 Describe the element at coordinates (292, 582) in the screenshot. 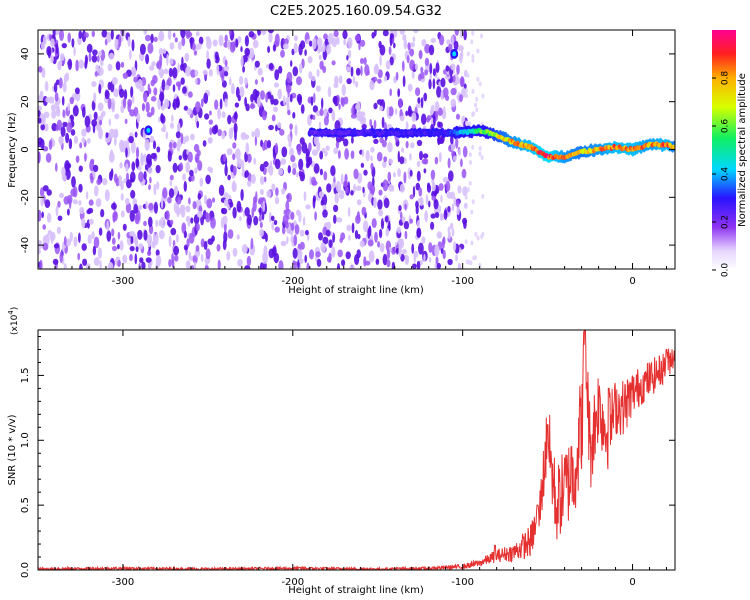

I see `x-tick-label: -200` at that location.